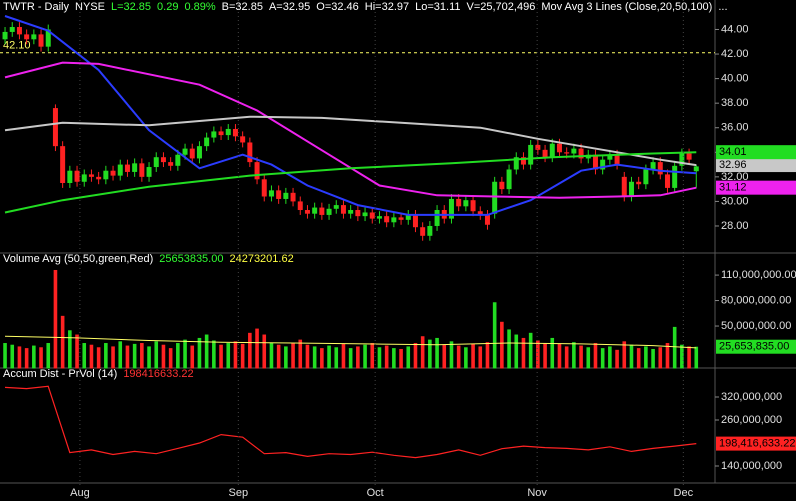 The width and height of the screenshot is (796, 501). I want to click on value-label: 198,416,633.22, so click(757, 444).